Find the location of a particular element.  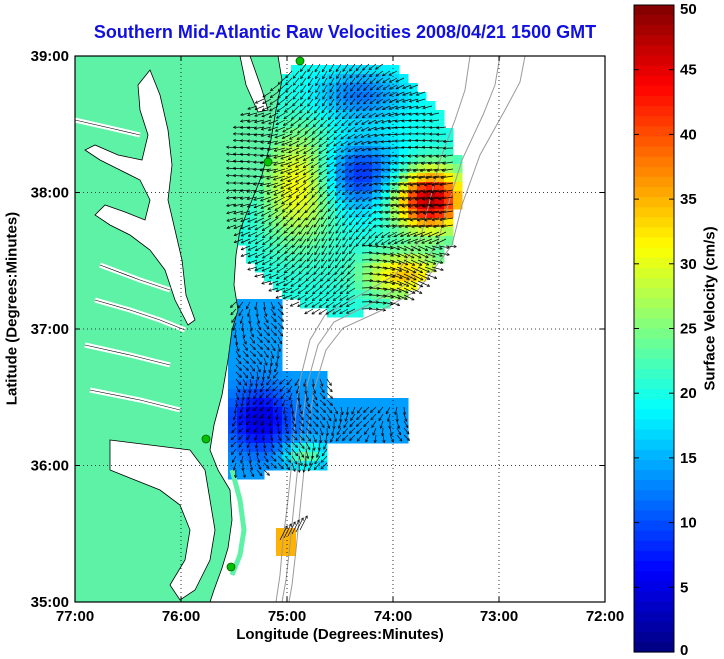

colorbar-tick-label: 50 is located at coordinates (688, 9).